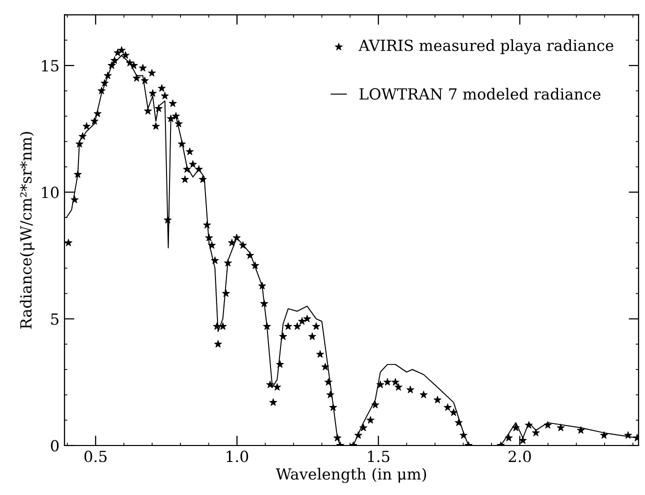  What do you see at coordinates (479, 94) in the screenshot?
I see `legend-label: LOWTRAN 7 modeled radiance` at bounding box center [479, 94].